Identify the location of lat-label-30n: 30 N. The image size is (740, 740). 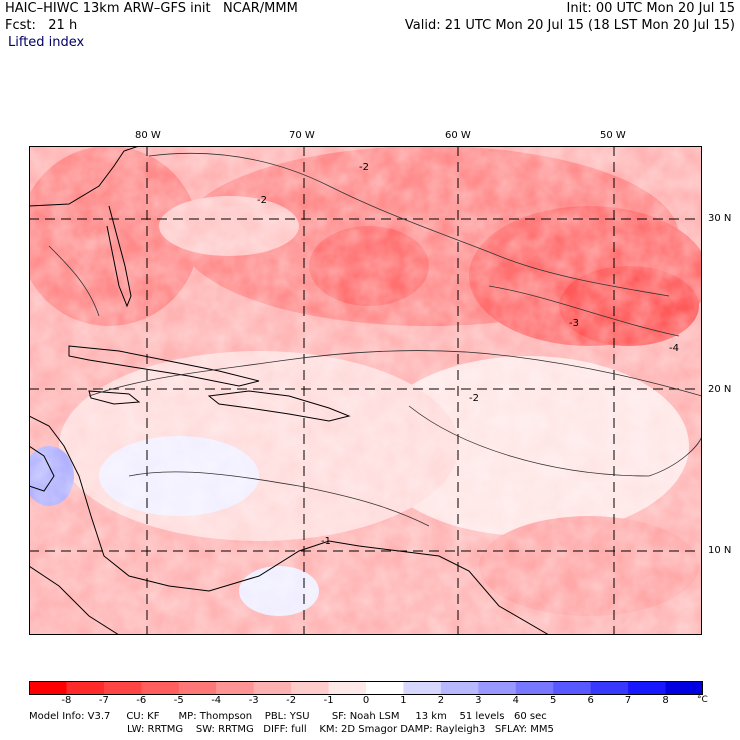
(720, 218).